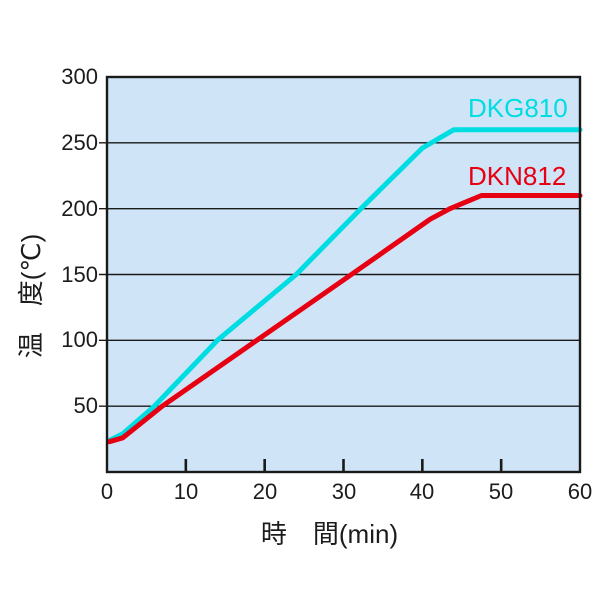 This screenshot has width=600, height=600. Describe the element at coordinates (517, 176) in the screenshot. I see `series-label-dkn812: DKN812` at that location.